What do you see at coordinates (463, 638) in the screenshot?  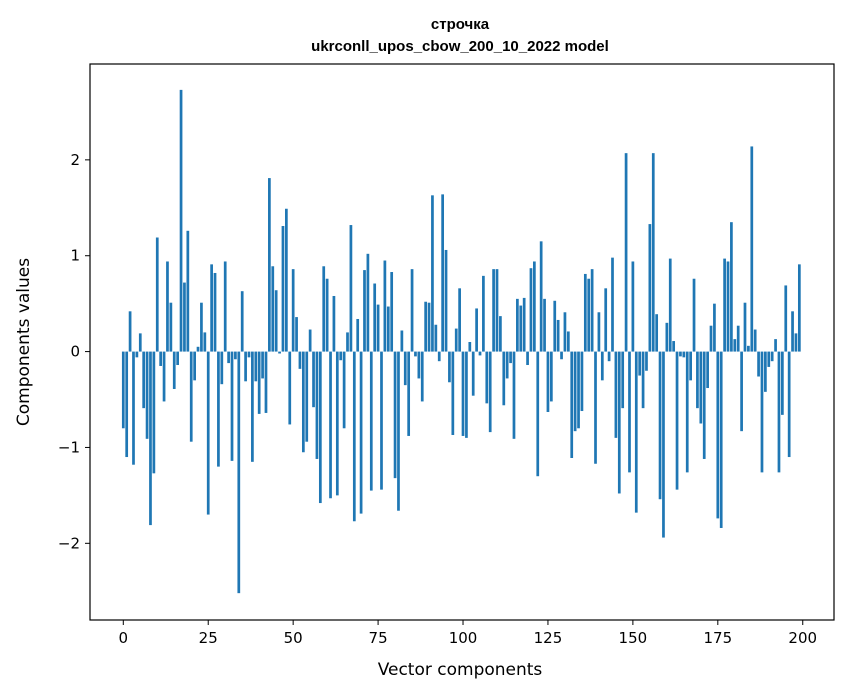 I see `x-tick-label: 100` at bounding box center [463, 638].